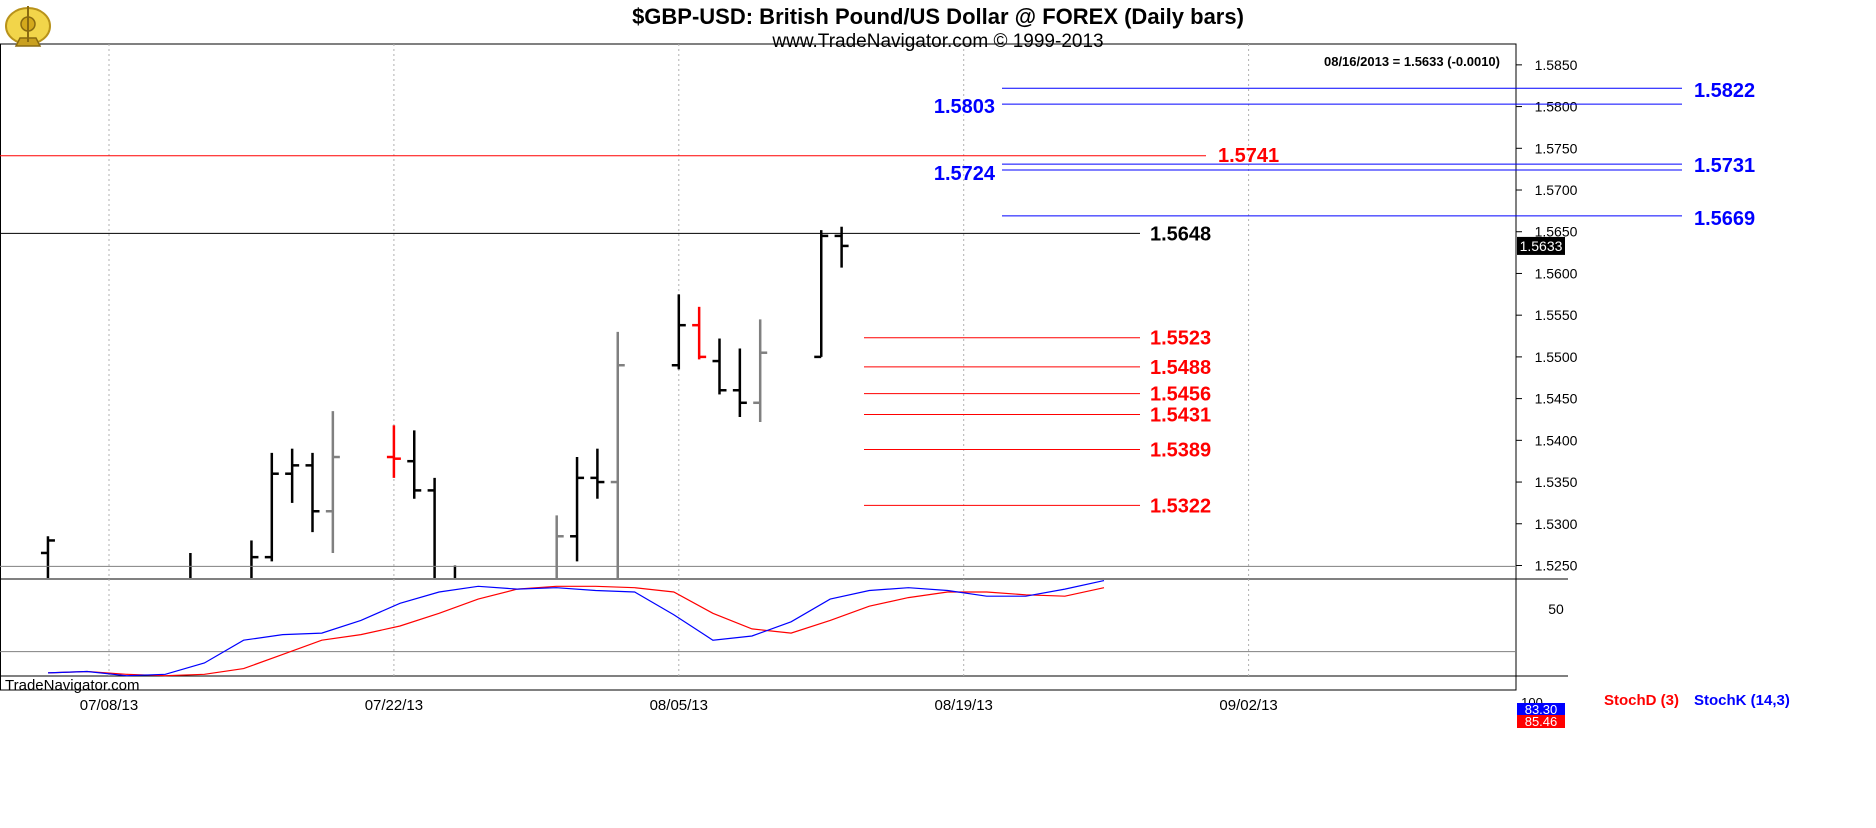 This screenshot has width=1876, height=828. I want to click on y-tick-label: 1.5750, so click(1556, 148).